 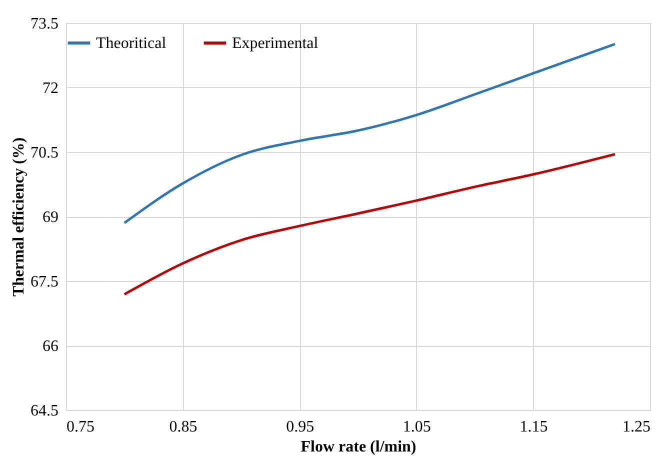 I want to click on y-axis-title: Thermal efficiency (%), so click(x=19, y=217).